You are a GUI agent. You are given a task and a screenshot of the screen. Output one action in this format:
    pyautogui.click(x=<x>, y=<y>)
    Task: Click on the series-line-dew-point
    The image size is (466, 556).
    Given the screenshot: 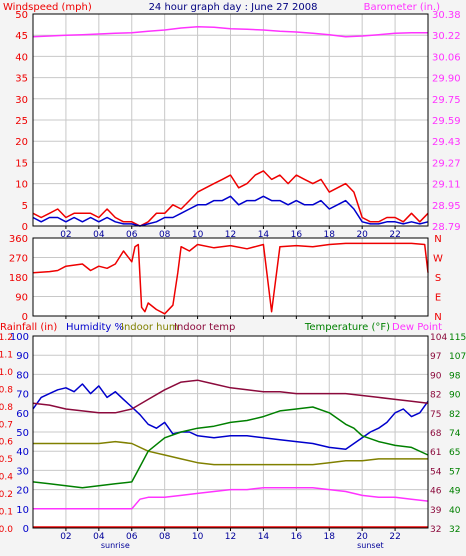 What is the action you would take?
    pyautogui.click(x=231, y=498)
    